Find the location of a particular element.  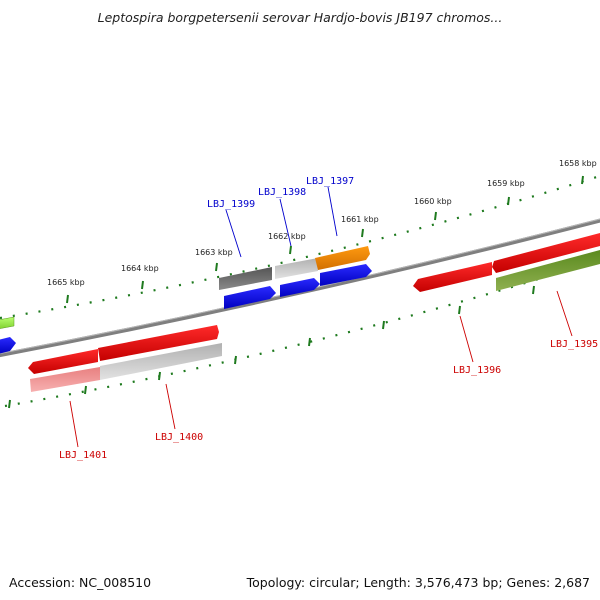

accession-text: Accession: NC_008510 is located at coordinates (80, 582).